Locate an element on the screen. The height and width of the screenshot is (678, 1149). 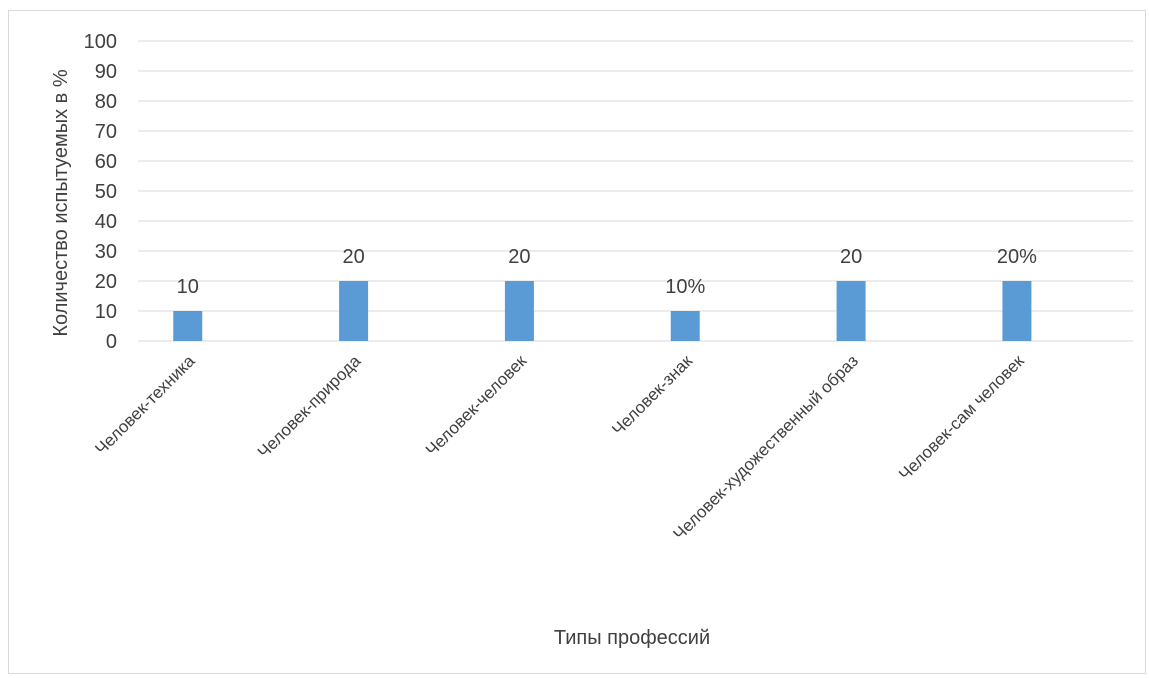
y-axis-title: Количество испытуемых в % is located at coordinates (61, 202).